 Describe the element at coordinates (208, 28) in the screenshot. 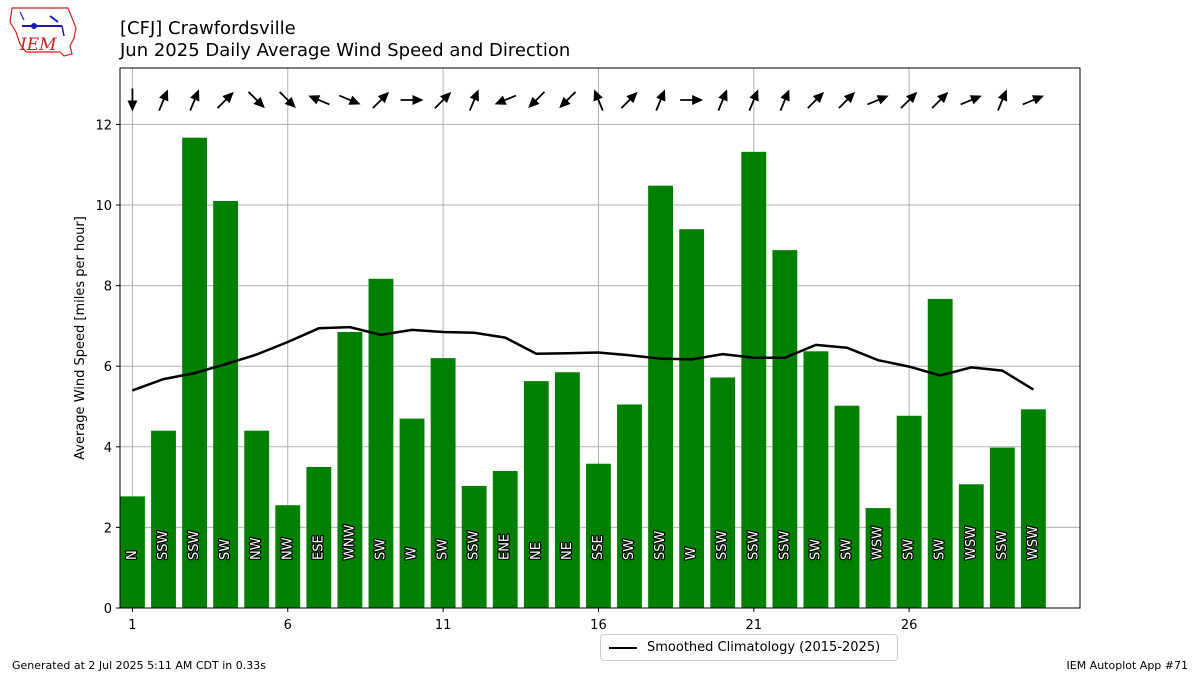

I see `chart-title: [CFJ] Crawfordsville` at that location.